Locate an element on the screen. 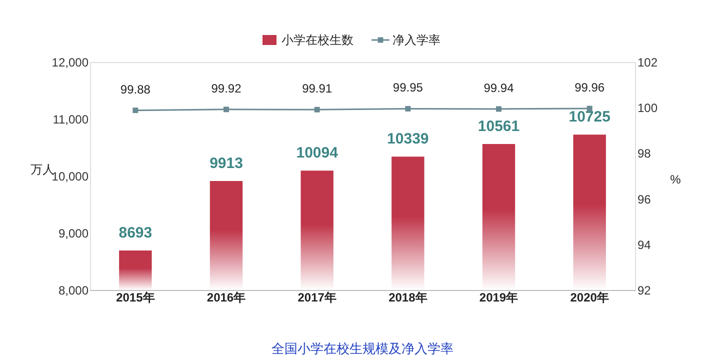 This screenshot has height=364, width=711. y-tick-label: 10,000 is located at coordinates (70, 177).